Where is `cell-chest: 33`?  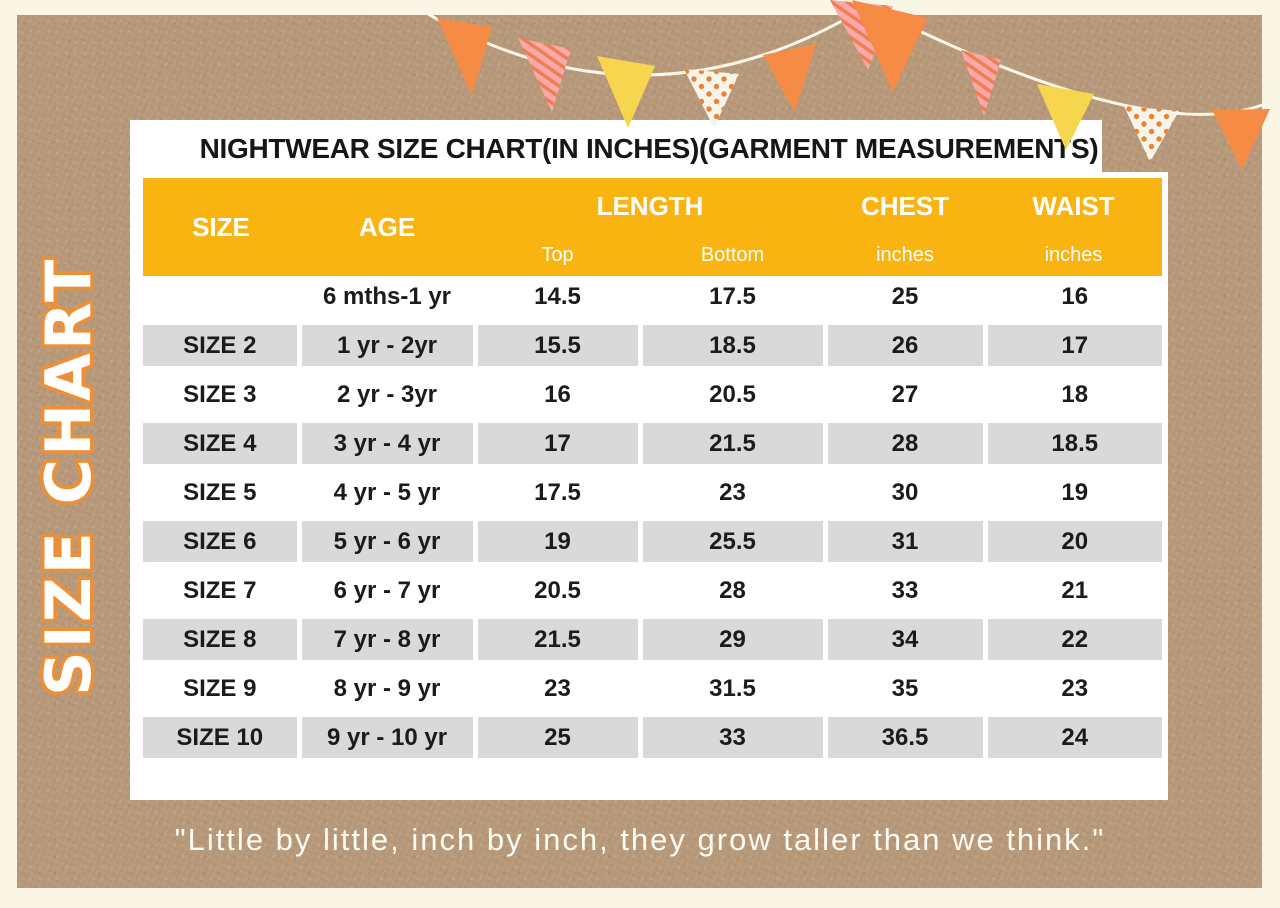 cell-chest: 33 is located at coordinates (906, 592).